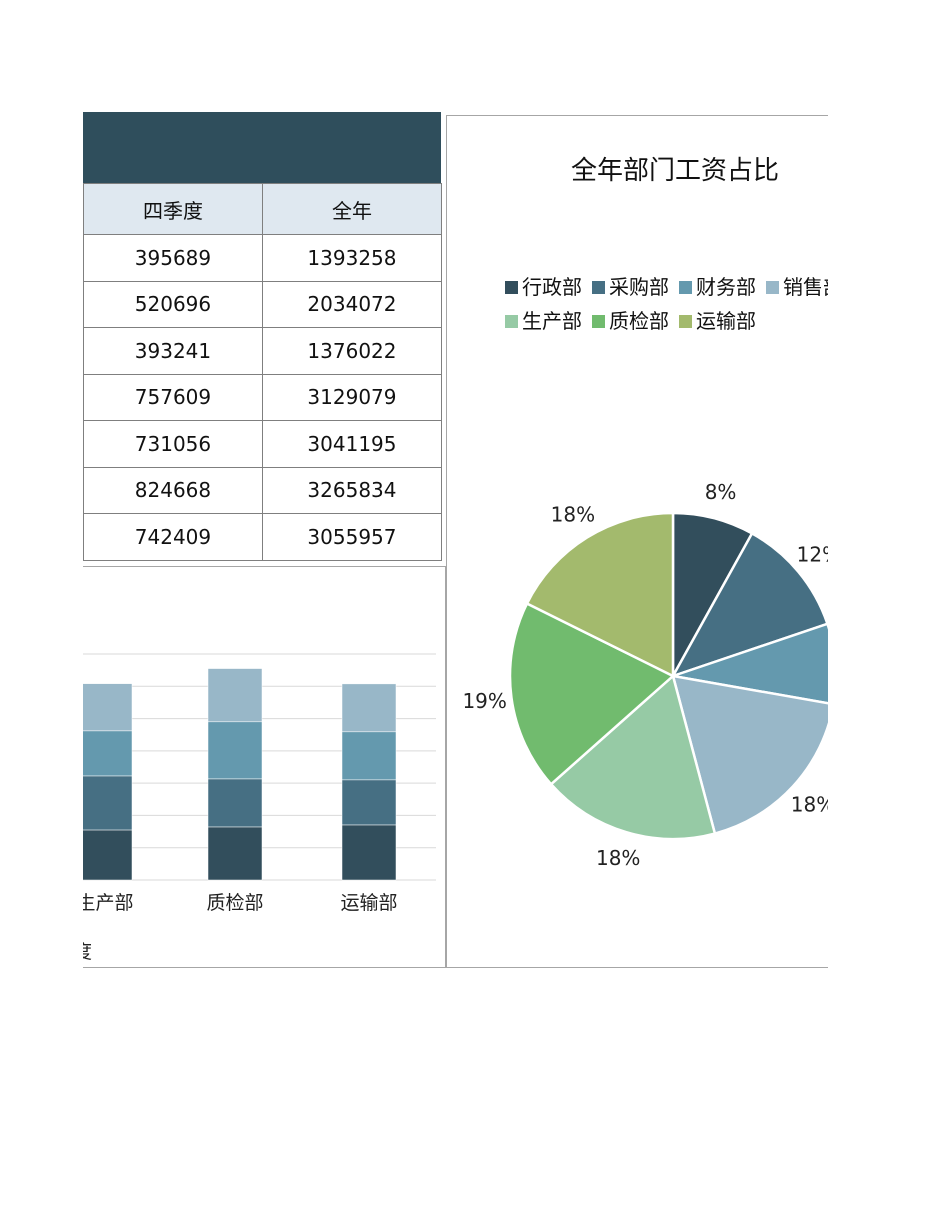 The image size is (950, 1230). What do you see at coordinates (234, 903) in the screenshot?
I see `x-tick-label: 质检部` at bounding box center [234, 903].